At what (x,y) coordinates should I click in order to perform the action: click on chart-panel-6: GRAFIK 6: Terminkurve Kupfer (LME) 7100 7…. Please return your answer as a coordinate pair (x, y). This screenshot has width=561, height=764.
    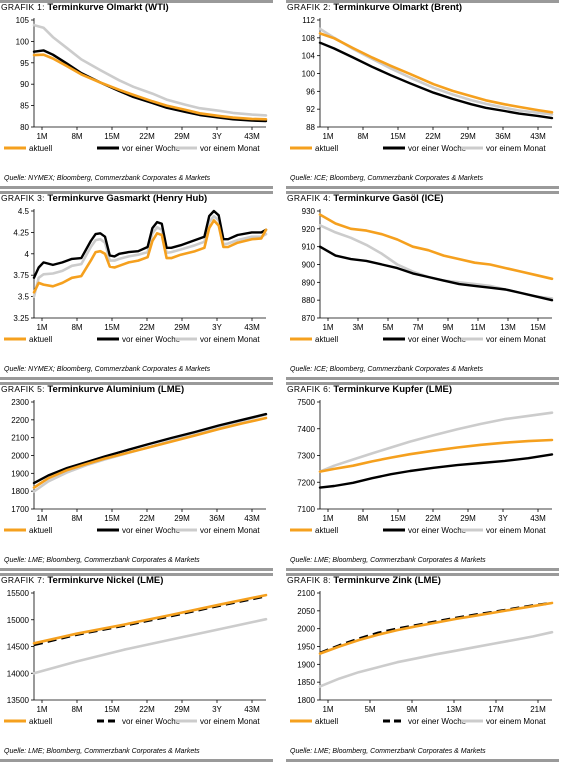
    Looking at the image, I should click on (422, 476).